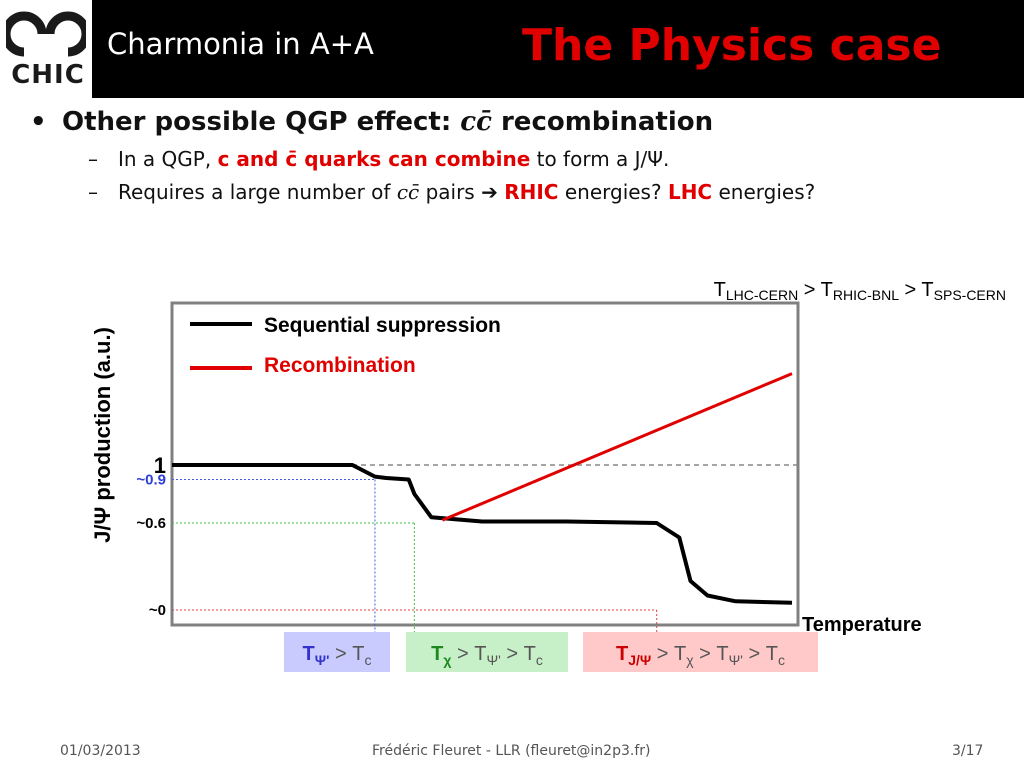 This screenshot has height=768, width=1024. I want to click on legend-label-sequential: Sequential suppression, so click(382, 325).